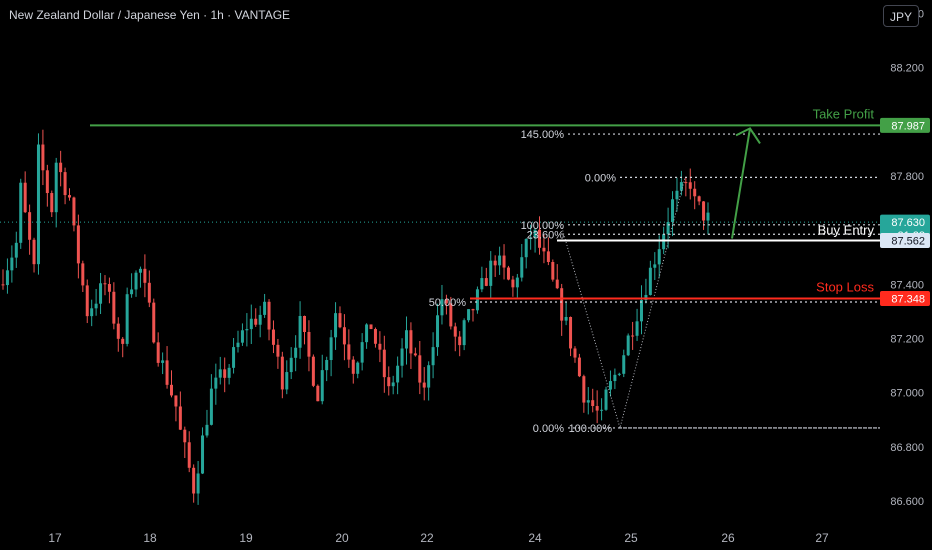 The image size is (932, 550). Describe the element at coordinates (546, 235) in the screenshot. I see `fib-level-label: 23.60%` at that location.